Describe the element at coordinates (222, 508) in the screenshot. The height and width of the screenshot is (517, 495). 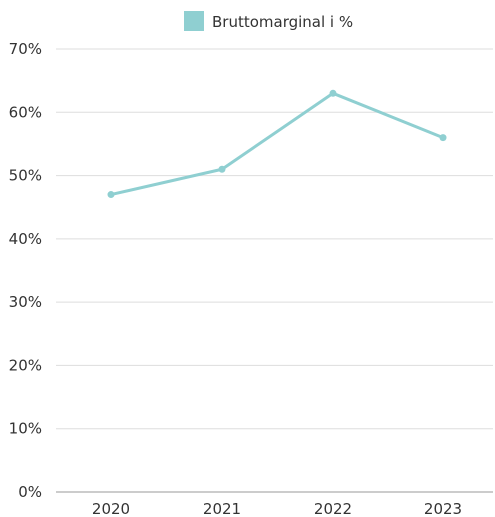
I see `x-tick-label: 2021` at that location.